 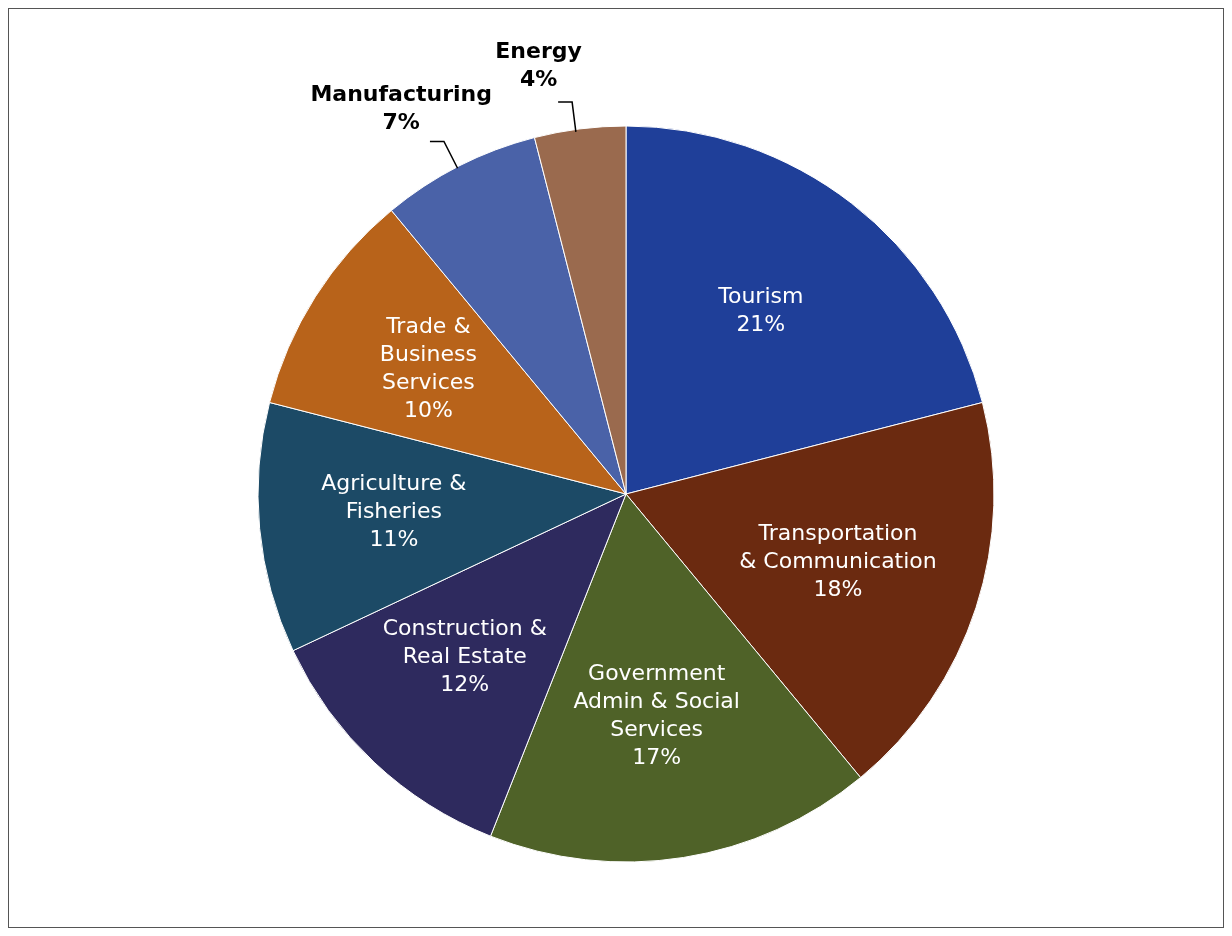 What do you see at coordinates (838, 546) in the screenshot?
I see `slice-label: Transportation & Communication` at bounding box center [838, 546].